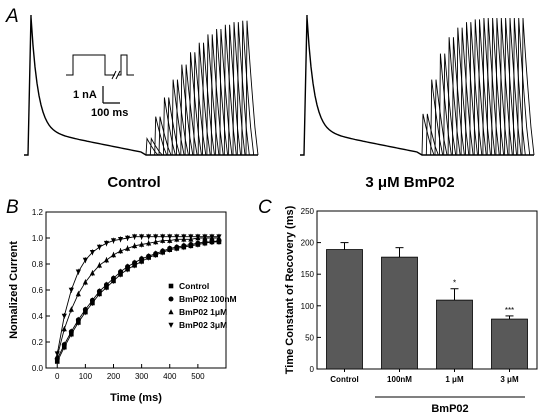 This screenshot has height=417, width=550. I want to click on scale-time-label: 100 ms, so click(109, 113).